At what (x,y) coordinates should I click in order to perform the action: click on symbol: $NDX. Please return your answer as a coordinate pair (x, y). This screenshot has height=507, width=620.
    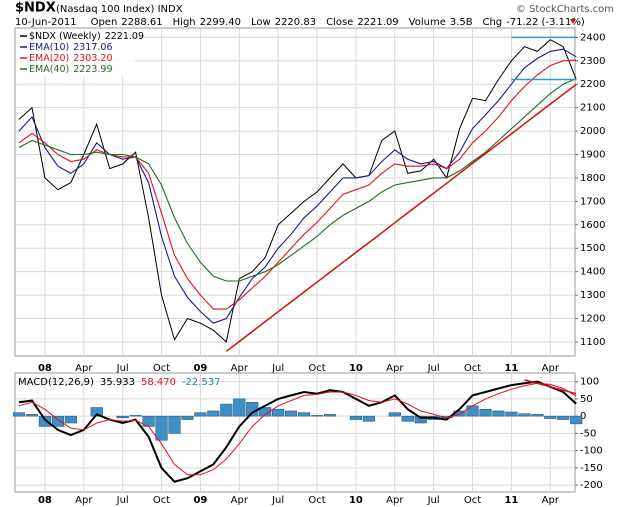
    Looking at the image, I should click on (35, 8).